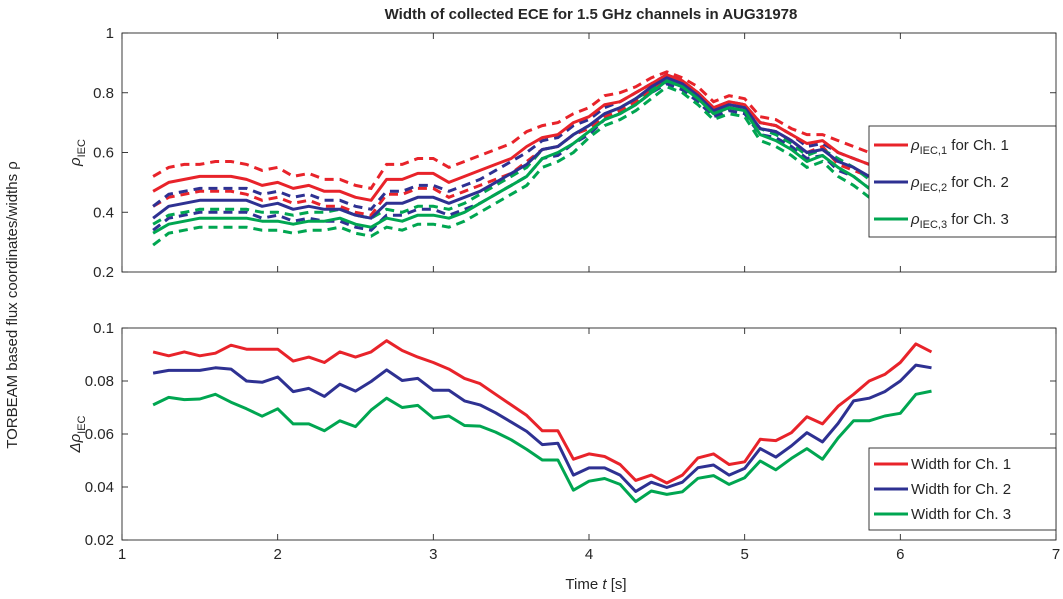 The height and width of the screenshot is (599, 1063). What do you see at coordinates (589, 554) in the screenshot?
I see `x-tick-label: 4` at bounding box center [589, 554].